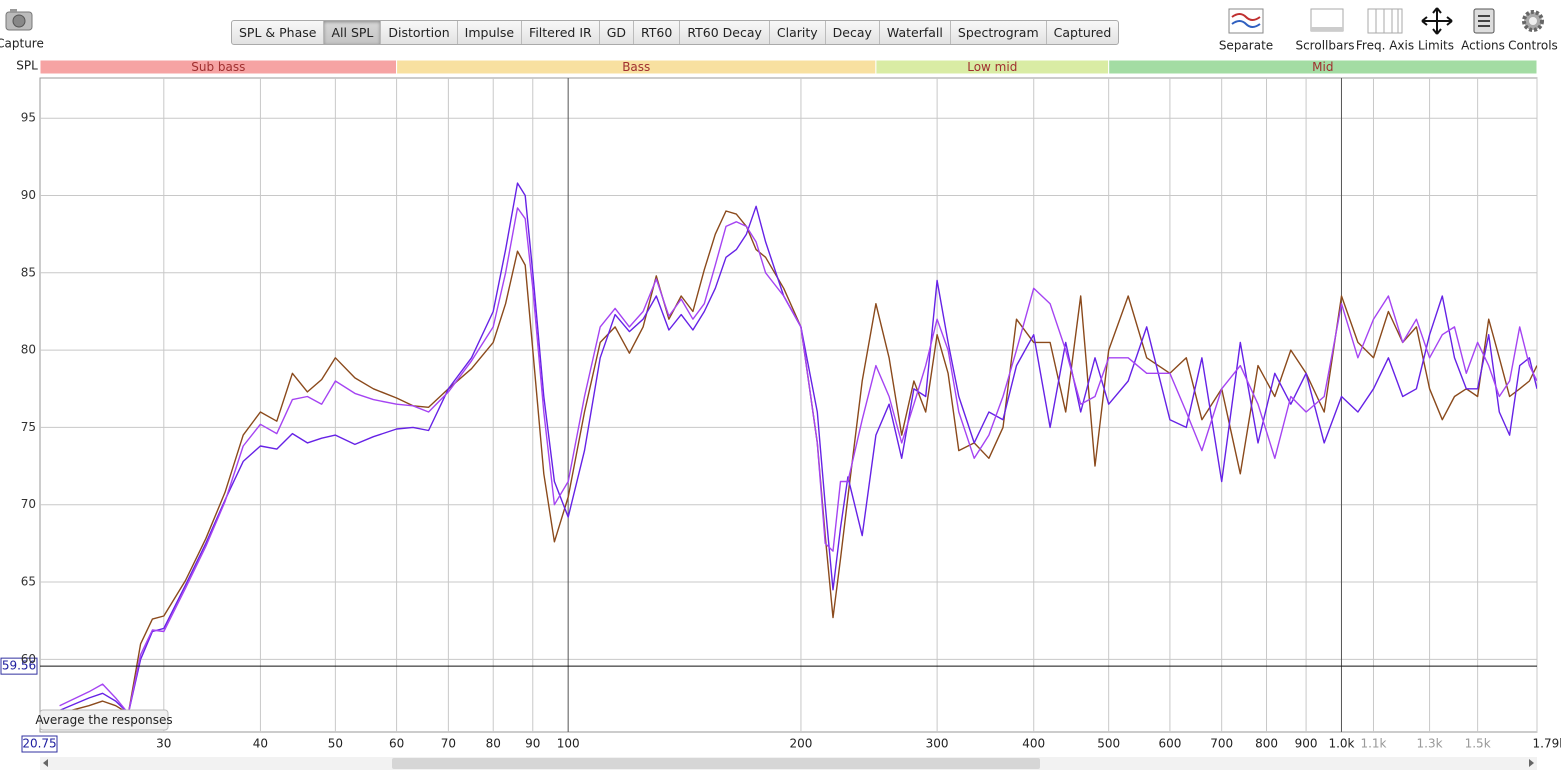 The height and width of the screenshot is (772, 1561). What do you see at coordinates (27, 66) in the screenshot?
I see `y-axis-label: SPL` at bounding box center [27, 66].